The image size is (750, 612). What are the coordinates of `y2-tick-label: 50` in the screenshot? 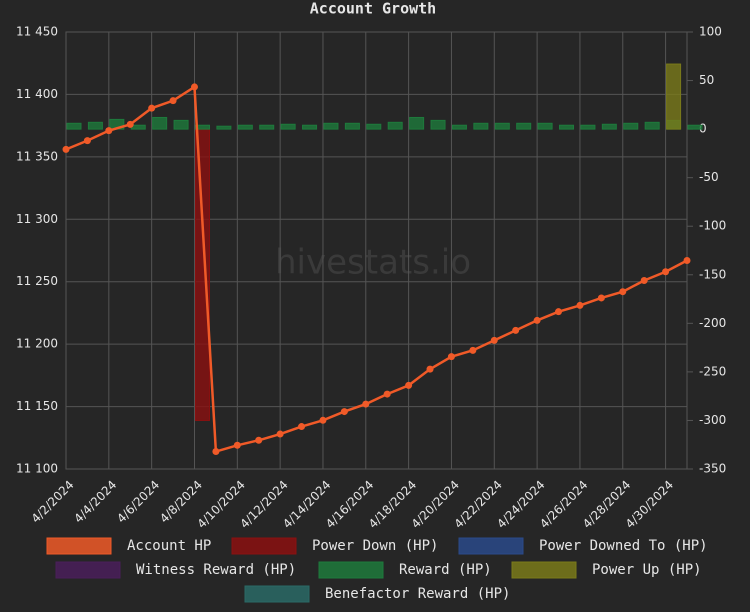 It's located at (706, 80).